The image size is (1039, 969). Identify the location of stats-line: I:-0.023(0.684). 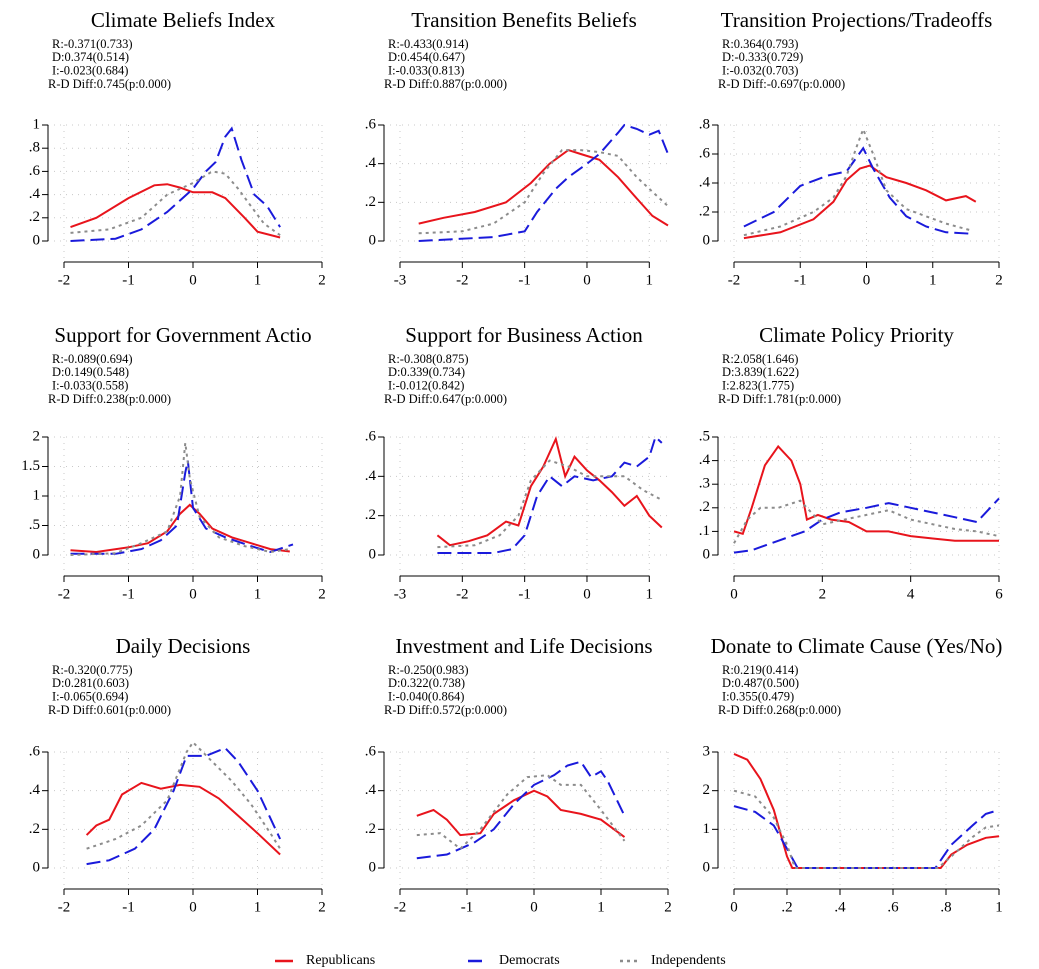
(90, 70).